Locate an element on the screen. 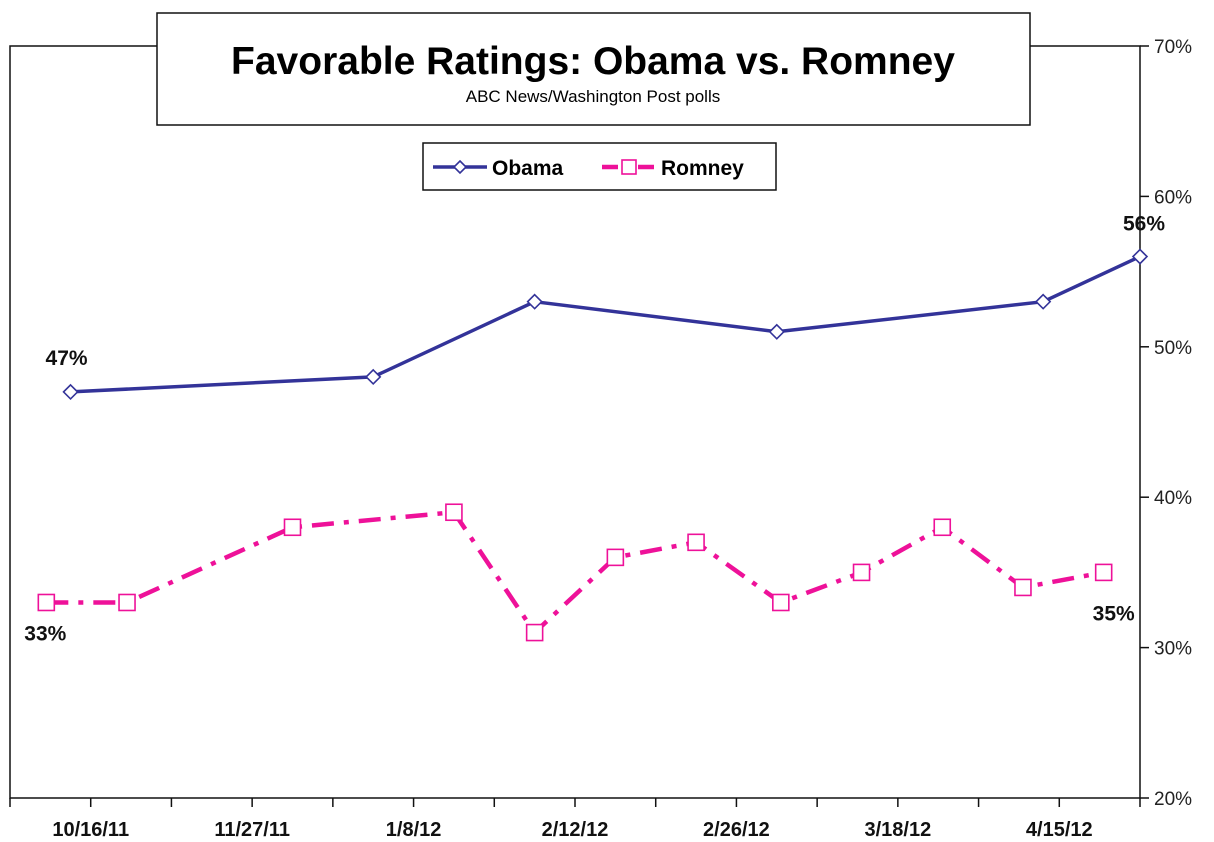 The image size is (1214, 842). data-label: 47% is located at coordinates (67, 358).